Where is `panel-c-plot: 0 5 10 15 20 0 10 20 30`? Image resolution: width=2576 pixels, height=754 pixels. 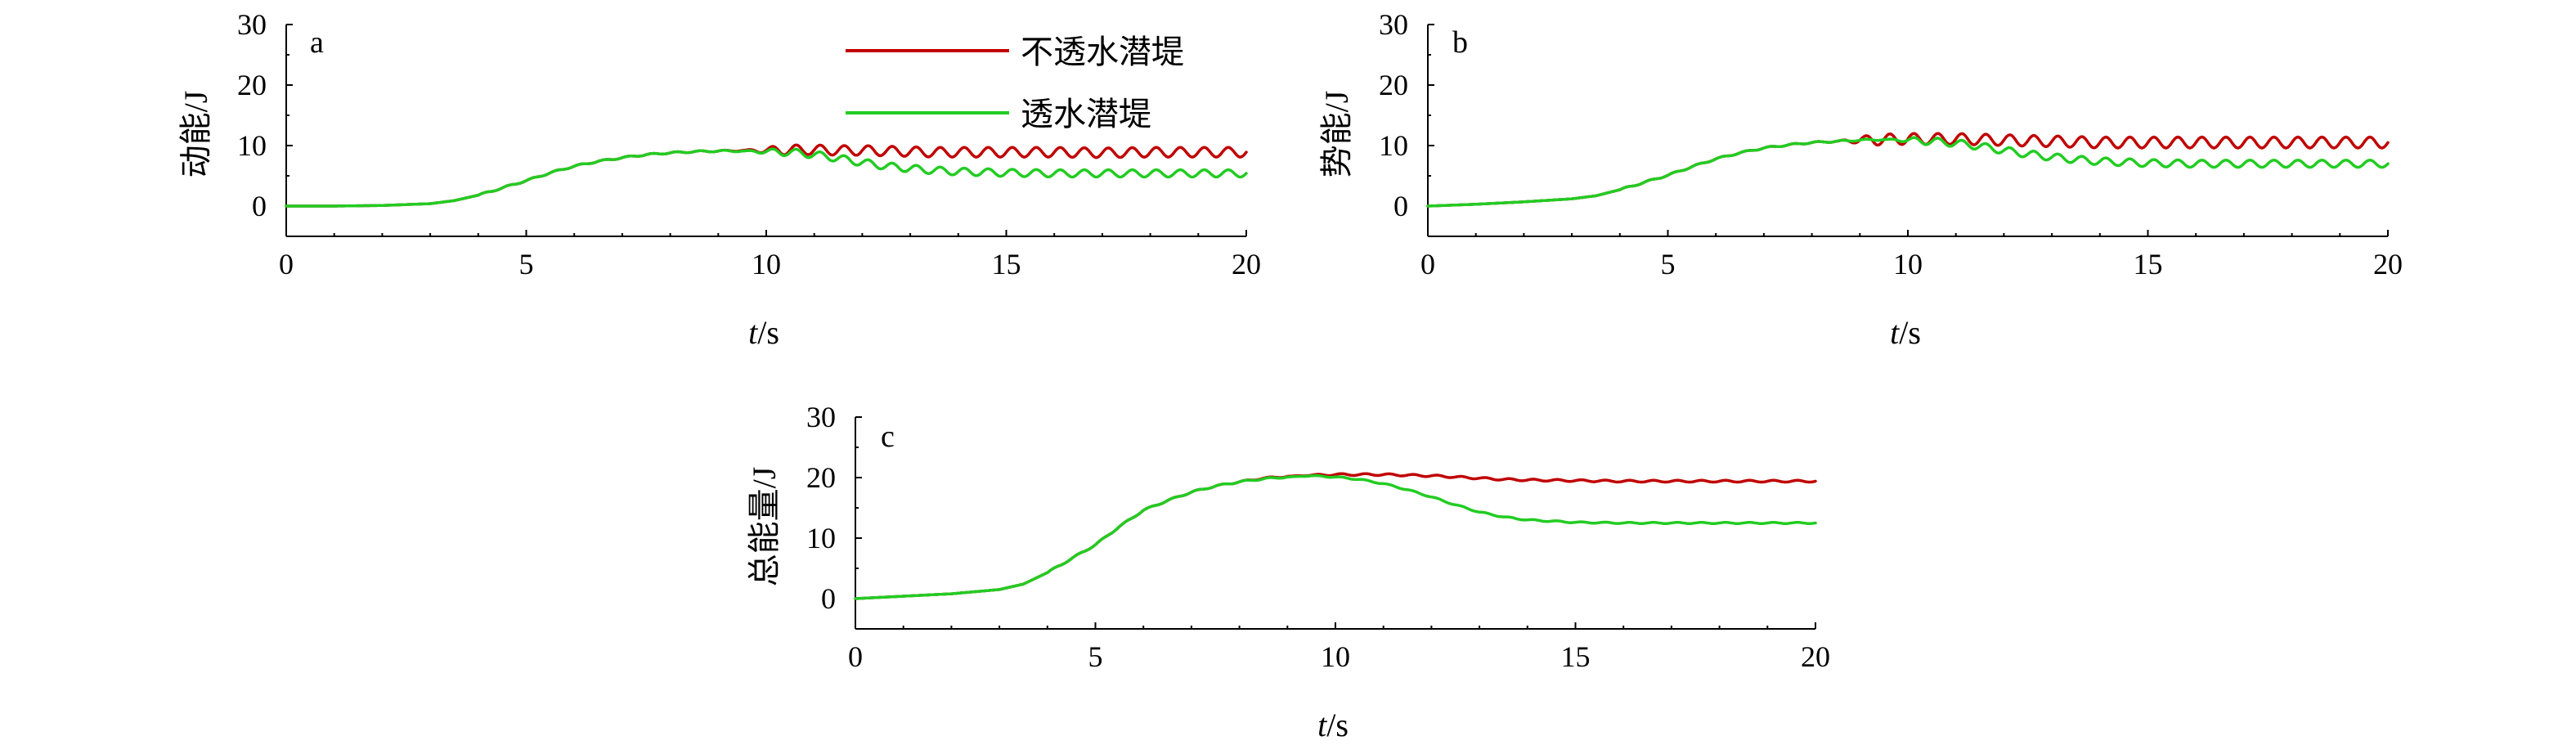 panel-c-plot: 0 5 10 15 20 0 10 20 30 is located at coordinates (1318, 537).